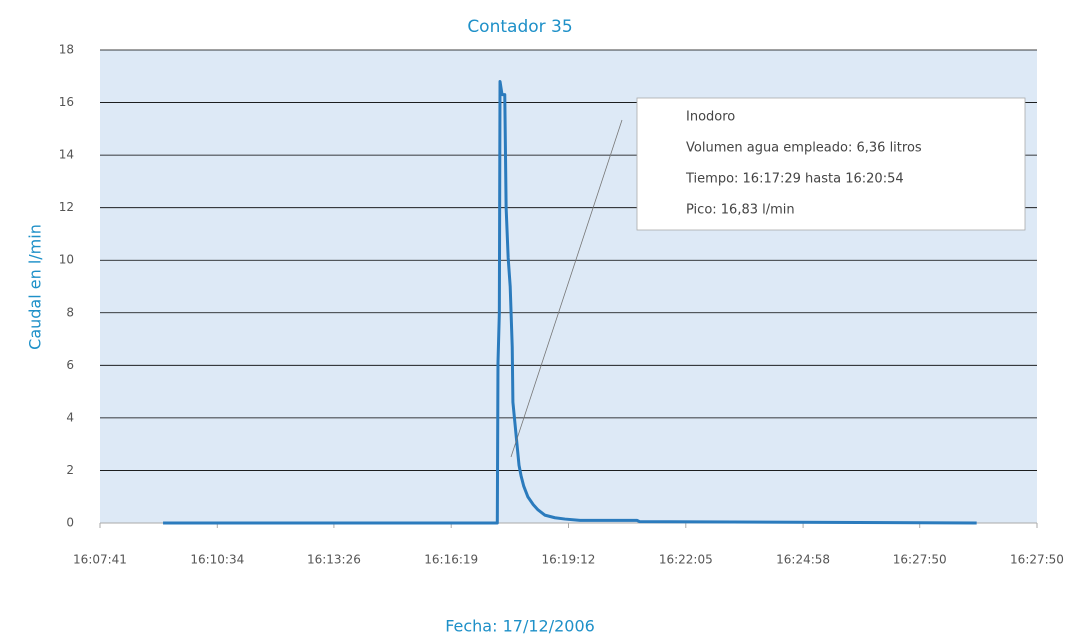 The width and height of the screenshot is (1069, 642). What do you see at coordinates (566, 288) in the screenshot?
I see `leader-line` at bounding box center [566, 288].